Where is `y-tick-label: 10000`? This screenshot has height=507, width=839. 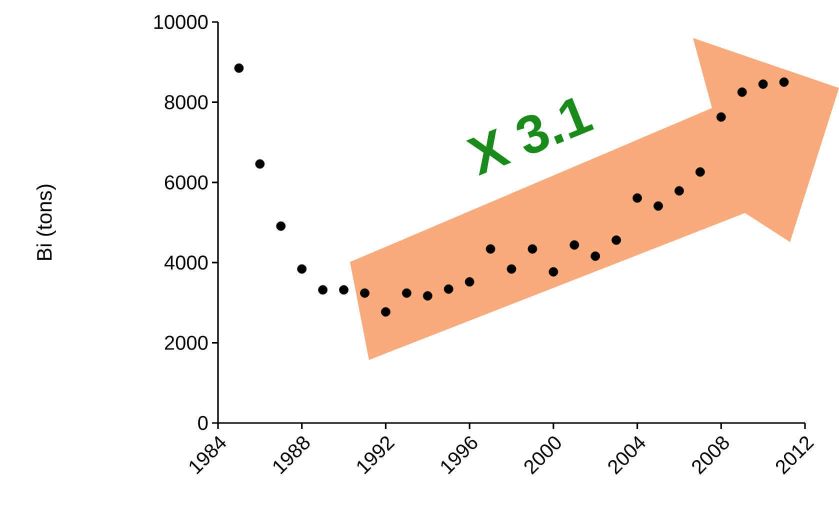
y-tick-label: 10000 is located at coordinates (181, 22).